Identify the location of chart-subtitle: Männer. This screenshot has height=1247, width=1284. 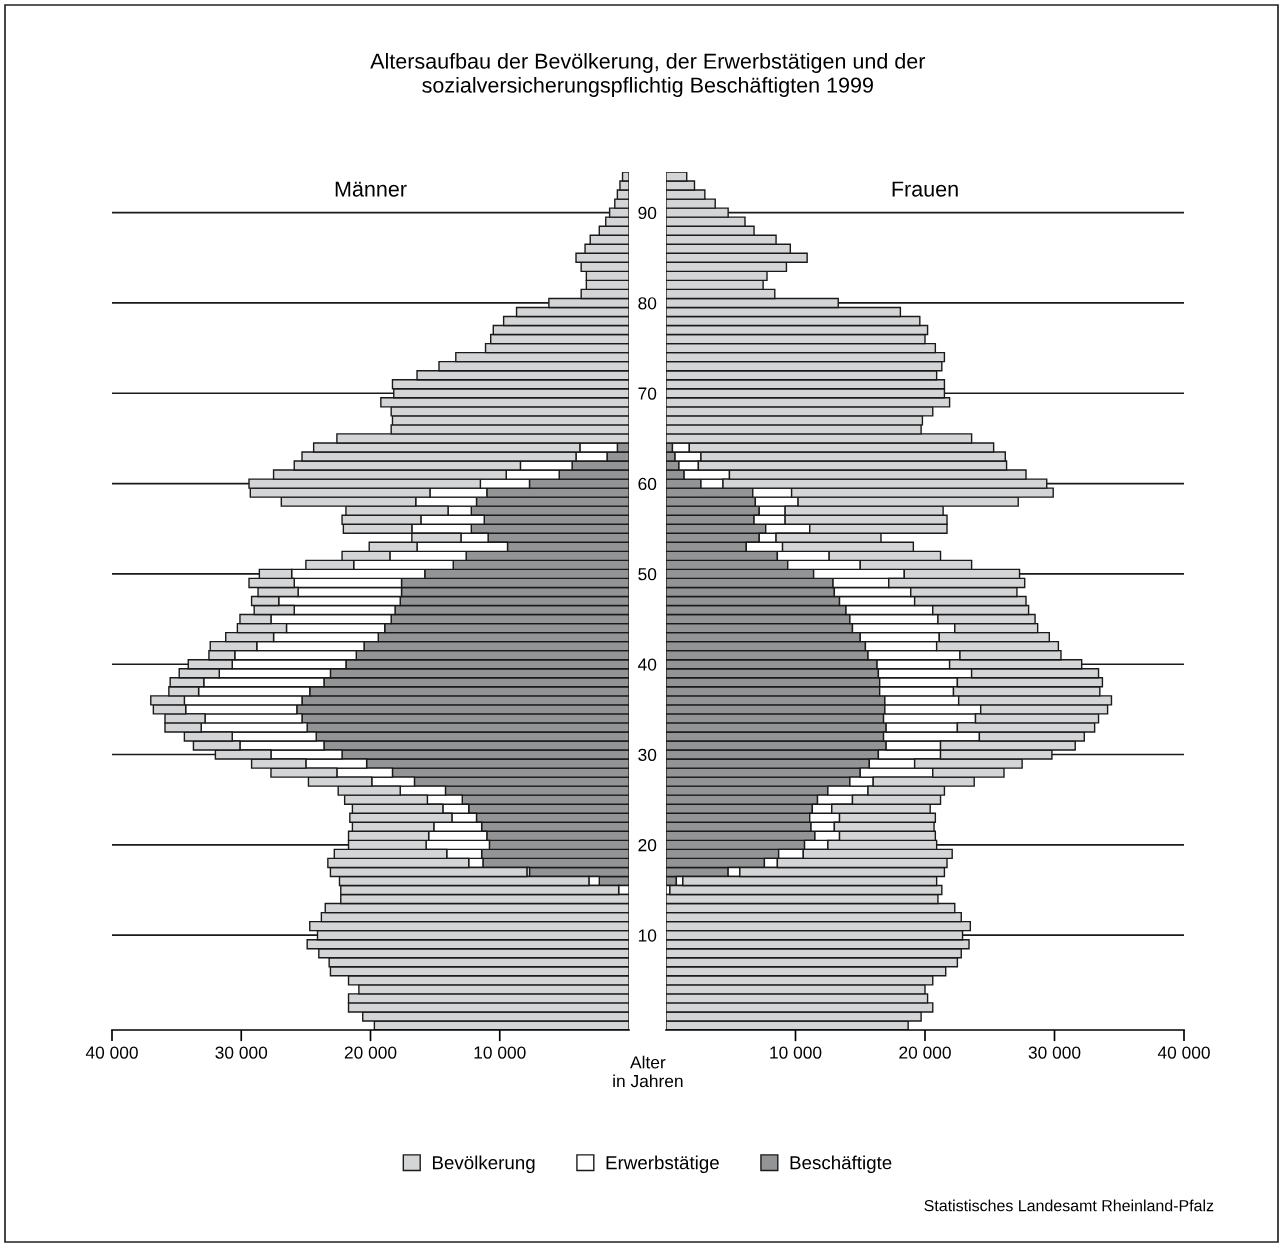
(371, 189).